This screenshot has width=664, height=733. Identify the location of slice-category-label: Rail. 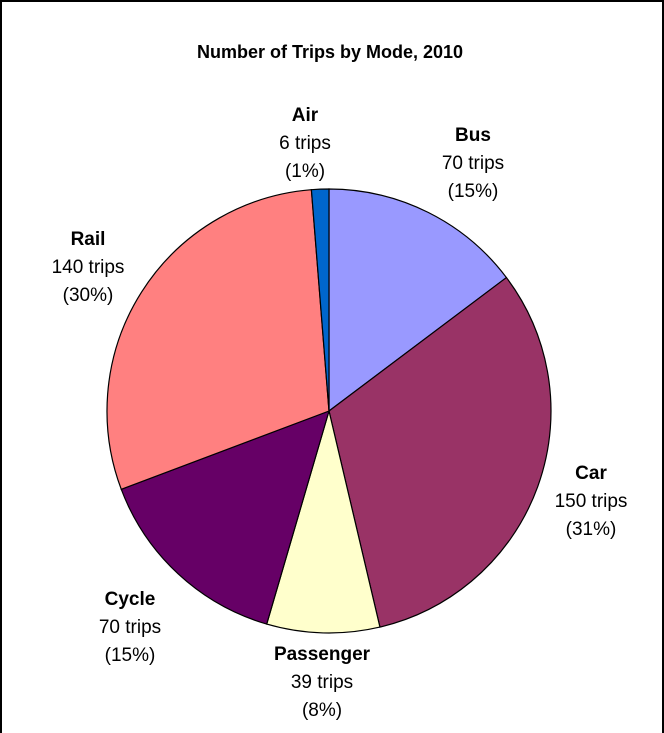
(88, 239).